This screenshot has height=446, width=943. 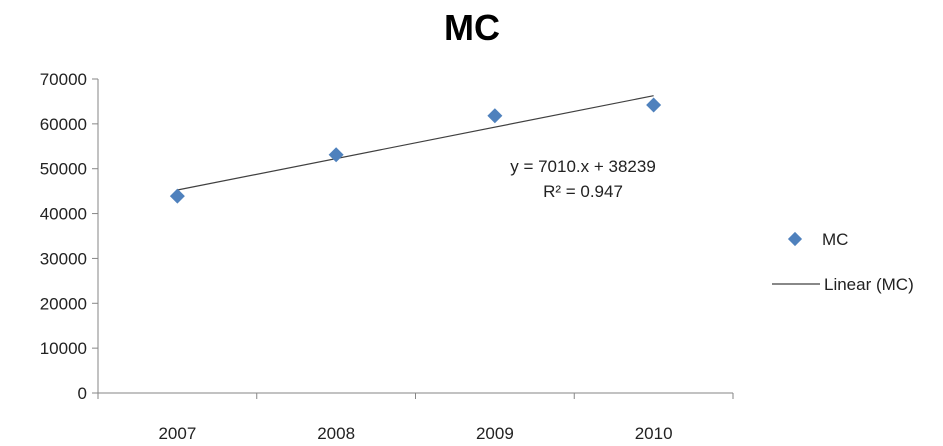 What do you see at coordinates (63, 124) in the screenshot?
I see `y-tick-label: 60000` at bounding box center [63, 124].